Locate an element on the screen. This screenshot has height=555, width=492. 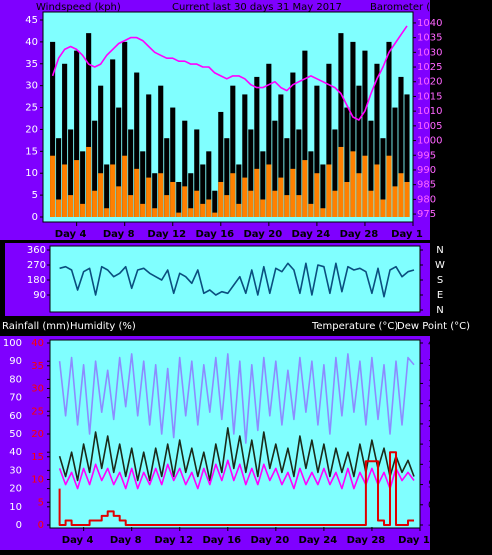
y-tick-label: 50 is located at coordinates (15, 434).